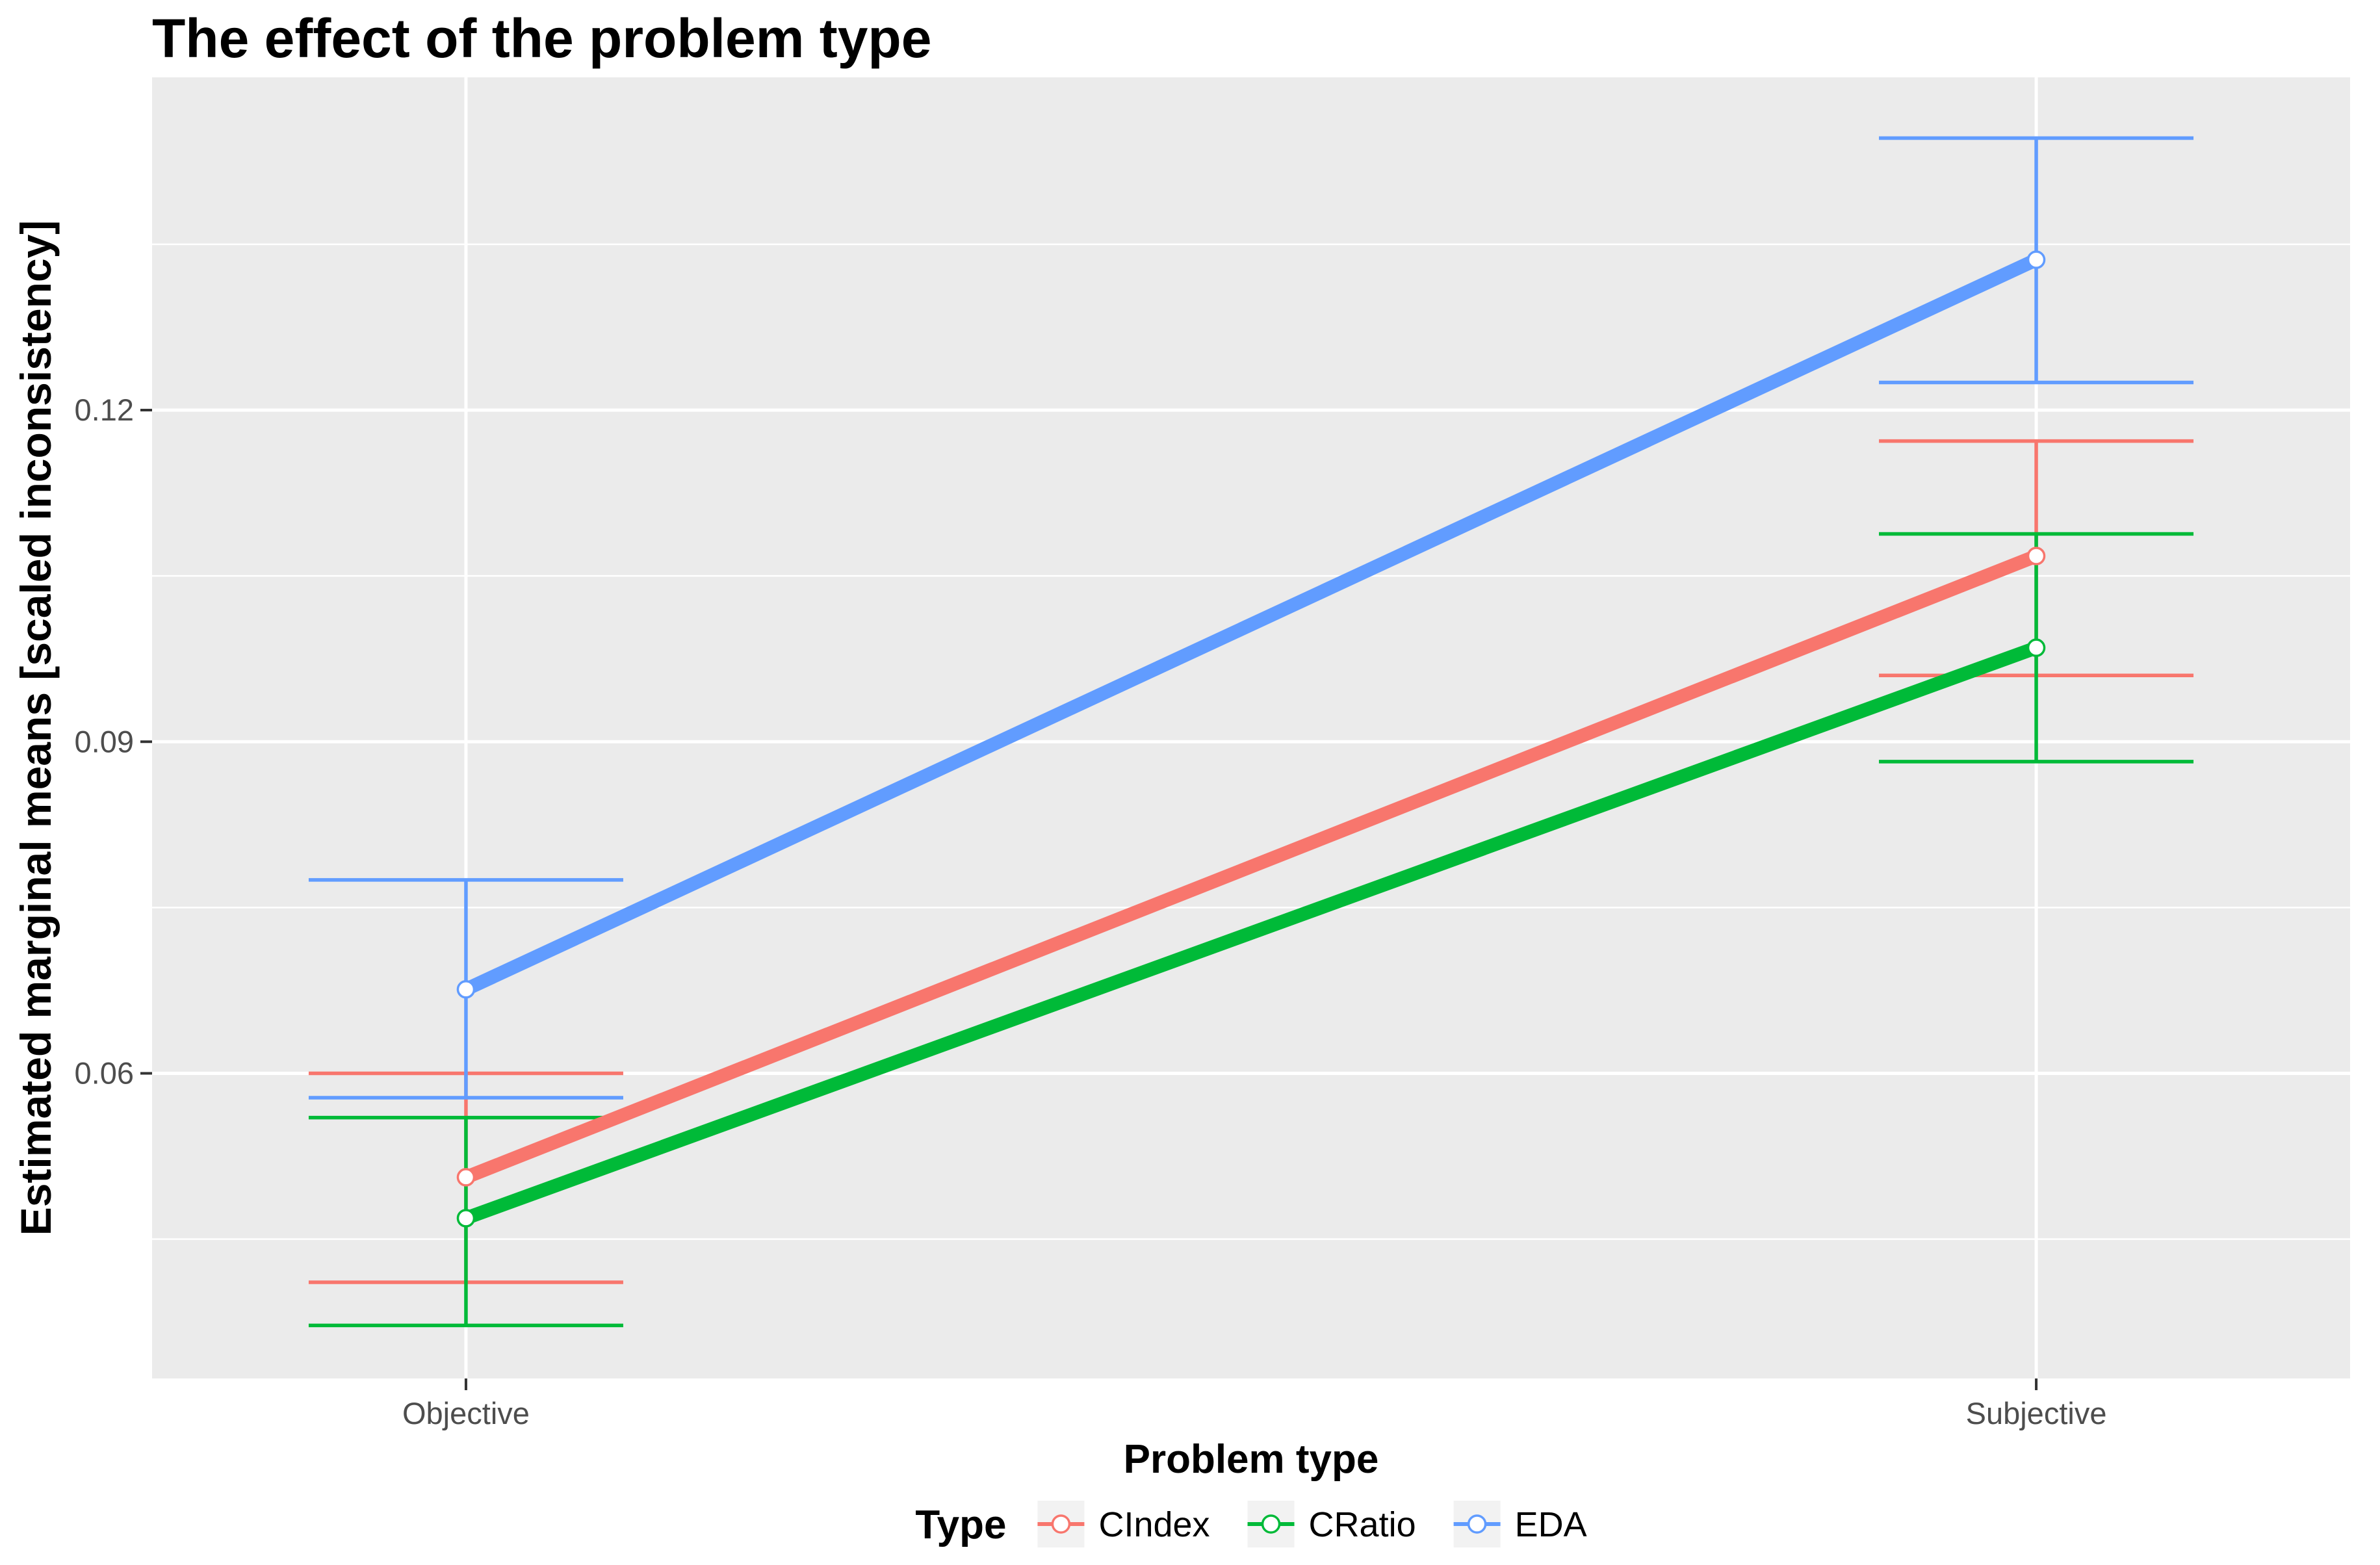  What do you see at coordinates (1551, 1524) in the screenshot?
I see `legend-label-eda: EDA` at bounding box center [1551, 1524].